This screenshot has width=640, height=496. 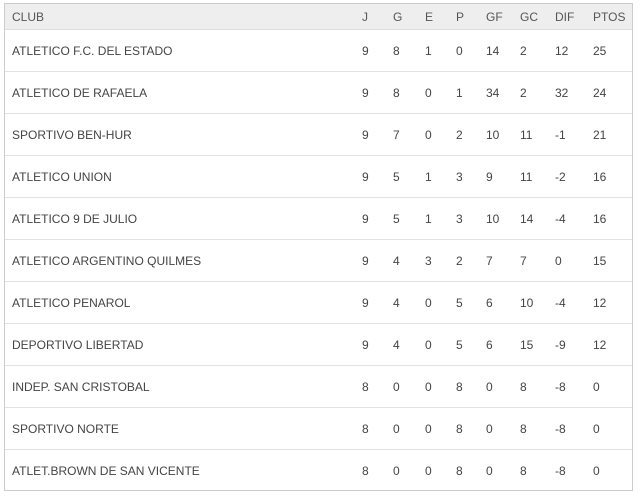 I want to click on header-e: E, so click(x=429, y=17).